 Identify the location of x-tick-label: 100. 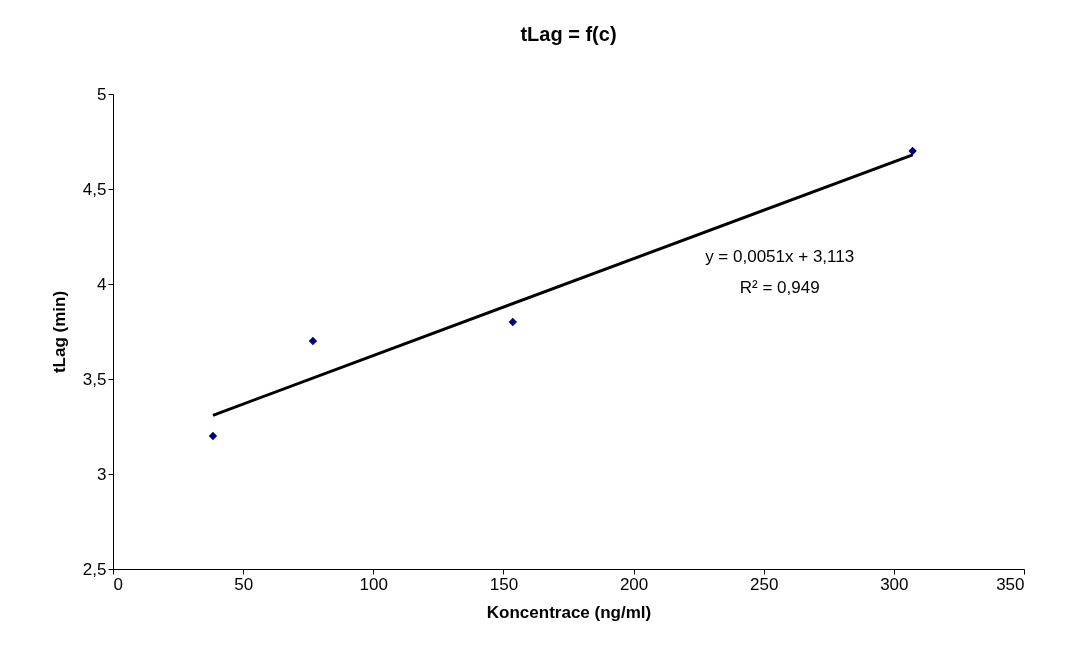
(373, 584).